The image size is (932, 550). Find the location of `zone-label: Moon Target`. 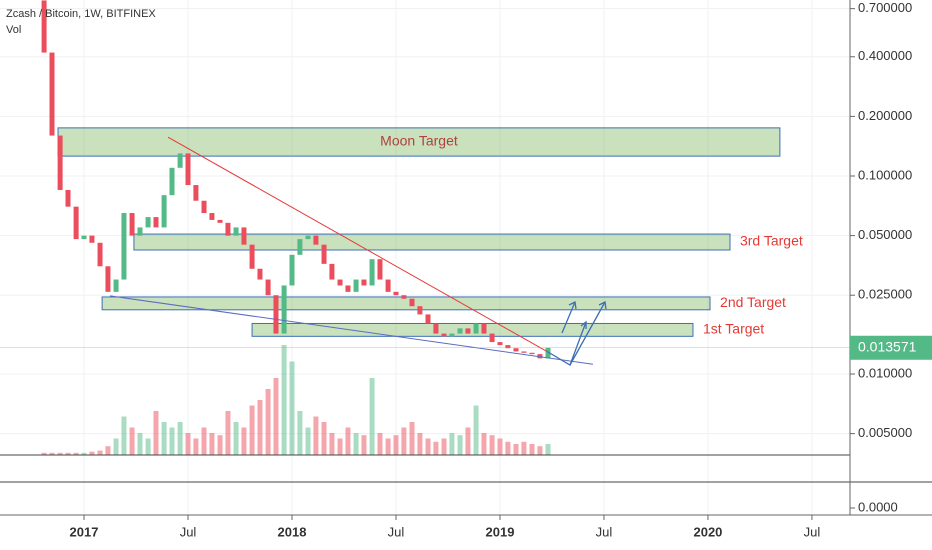

zone-label: Moon Target is located at coordinates (419, 141).